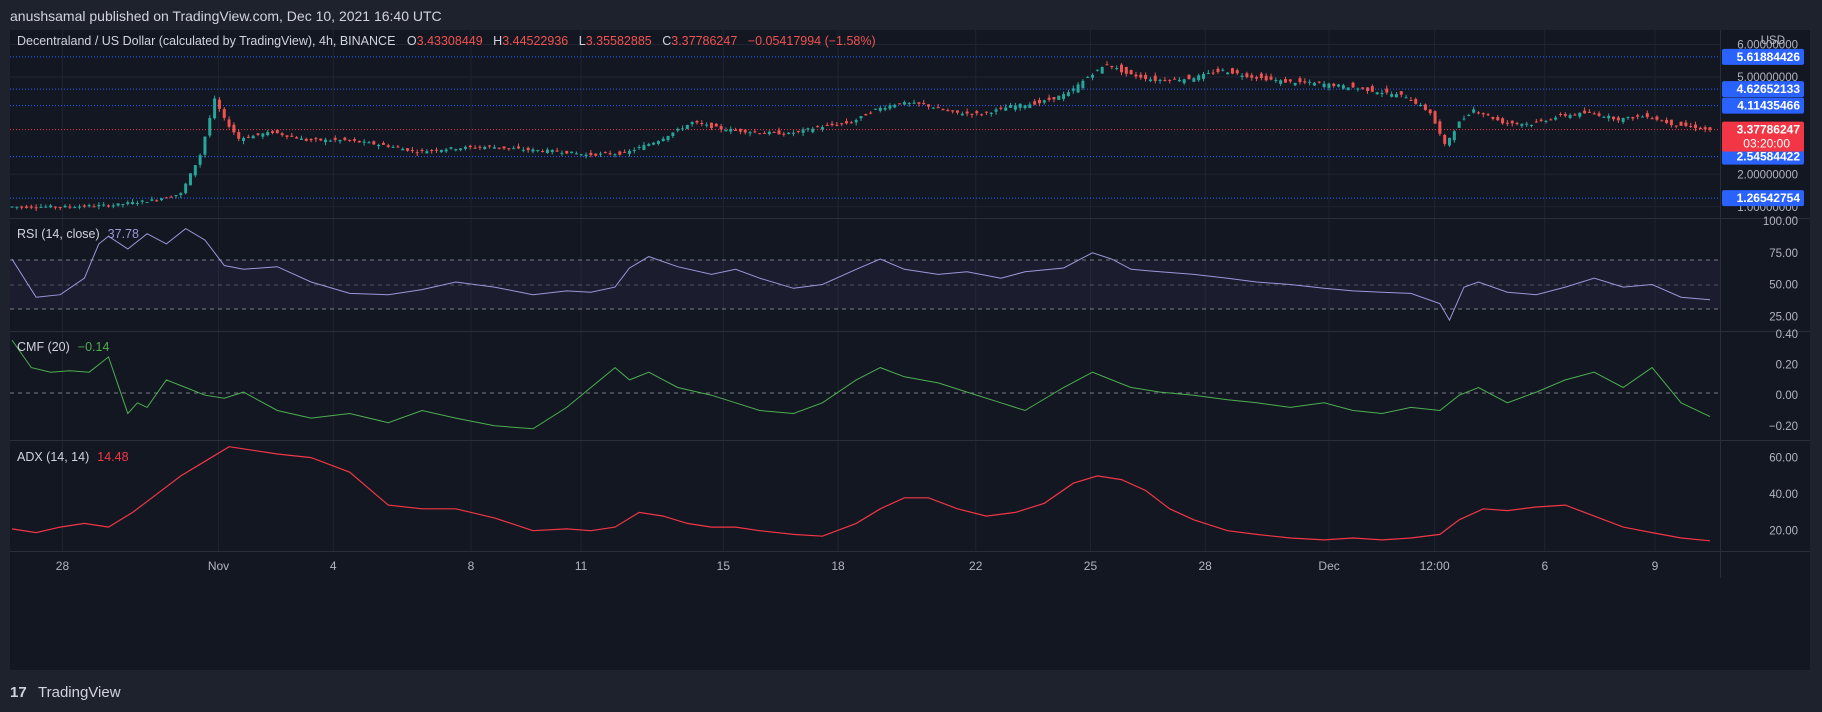  Describe the element at coordinates (865, 496) in the screenshot. I see `adx-pane` at that location.